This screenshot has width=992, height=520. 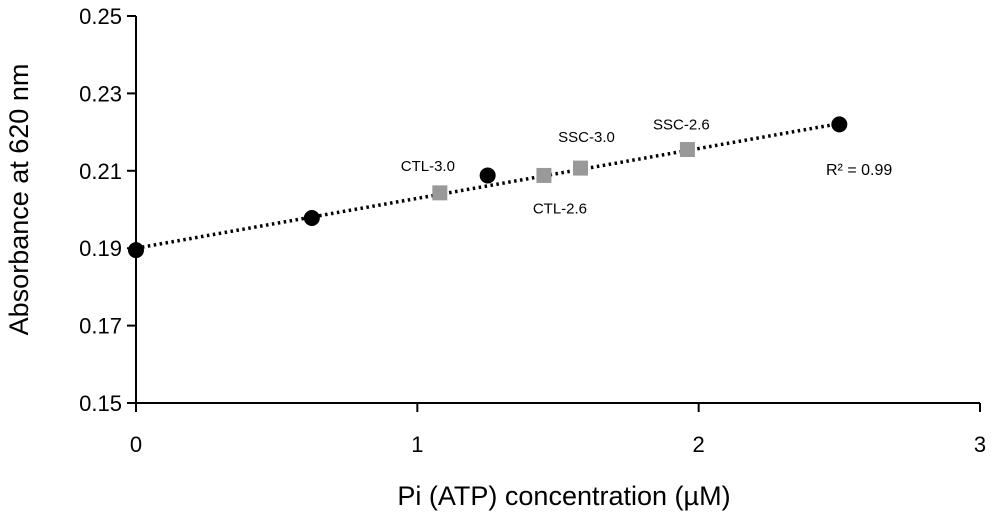 I want to click on x-tick-label: 1, so click(x=417, y=444).